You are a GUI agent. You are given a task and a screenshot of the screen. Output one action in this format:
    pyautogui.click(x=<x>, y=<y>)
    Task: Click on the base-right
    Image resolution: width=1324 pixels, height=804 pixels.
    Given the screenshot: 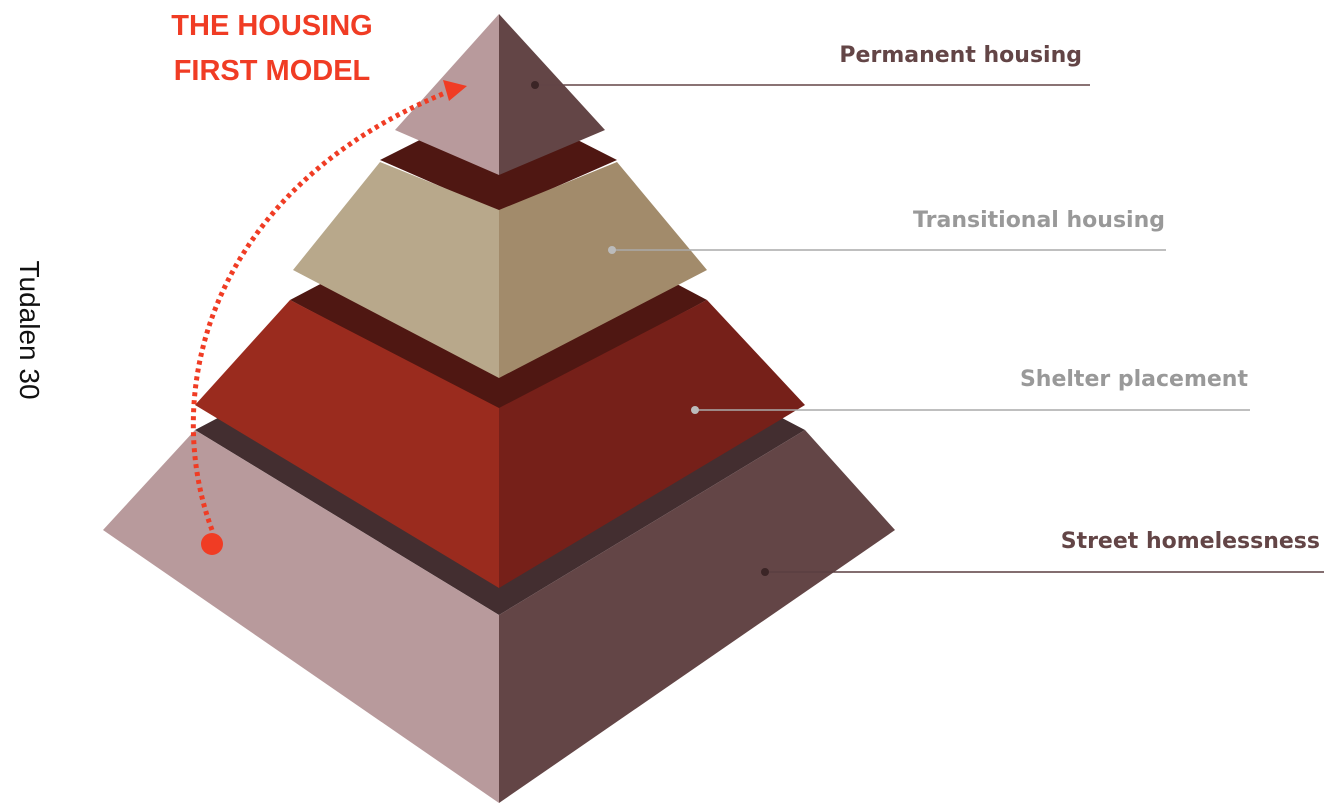 What is the action you would take?
    pyautogui.click(x=697, y=616)
    